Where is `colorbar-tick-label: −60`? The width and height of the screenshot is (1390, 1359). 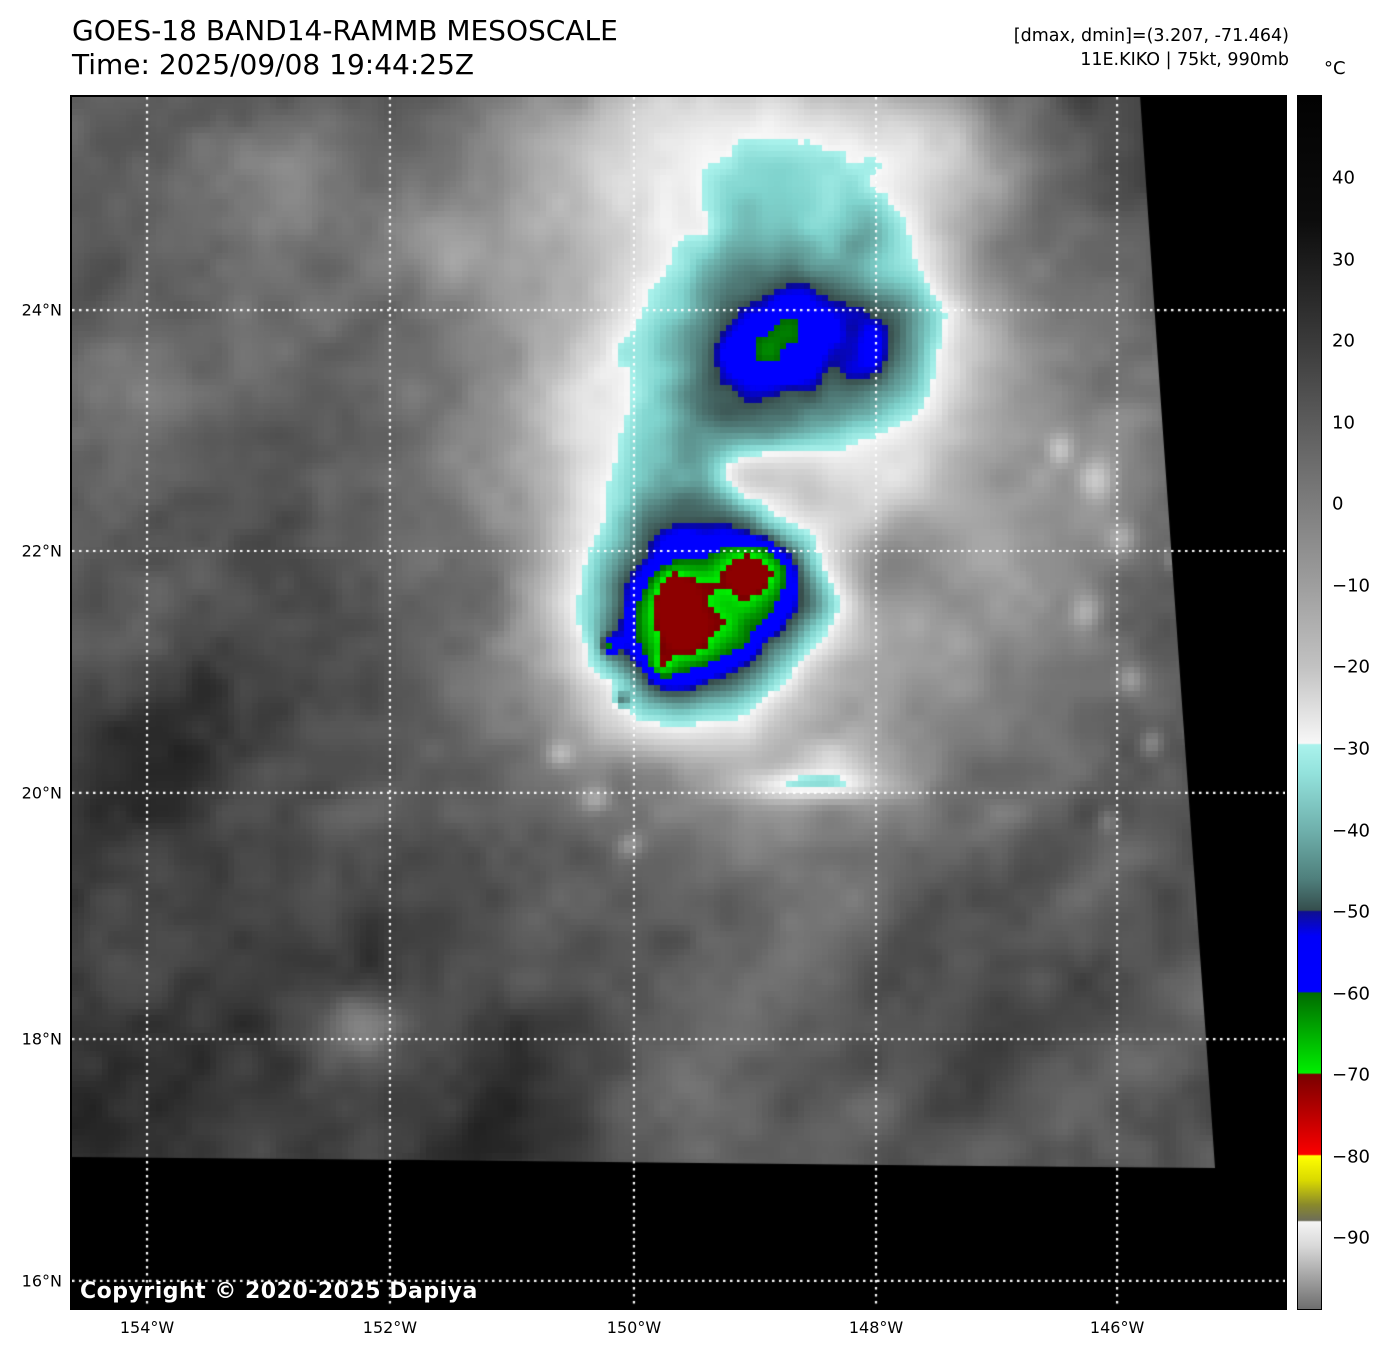 colorbar-tick-label: −60 is located at coordinates (1351, 994).